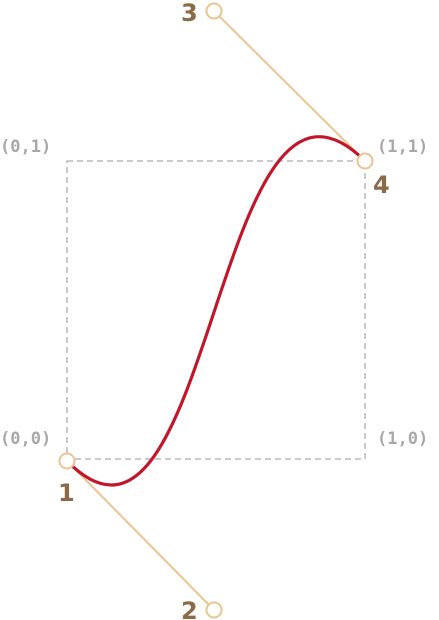  Describe the element at coordinates (25, 439) in the screenshot. I see `coord-label-bottom-left: (0,0)` at that location.